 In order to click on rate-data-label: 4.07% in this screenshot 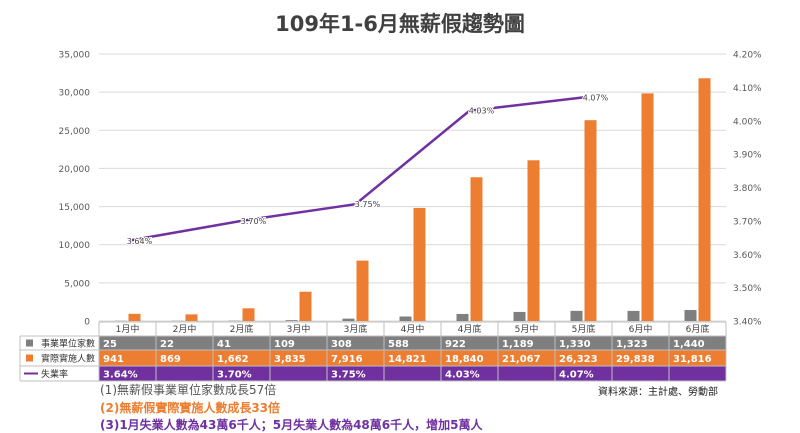, I will do `click(596, 97)`.